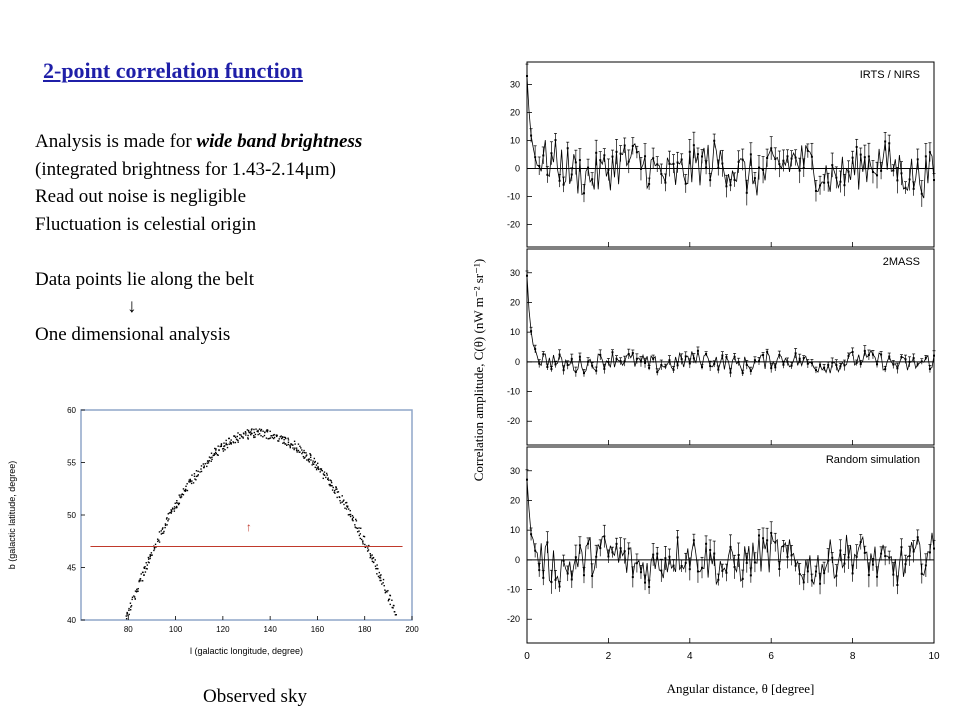 The width and height of the screenshot is (960, 720). Describe the element at coordinates (318, 629) in the screenshot. I see `x-tick-label: 160` at that location.